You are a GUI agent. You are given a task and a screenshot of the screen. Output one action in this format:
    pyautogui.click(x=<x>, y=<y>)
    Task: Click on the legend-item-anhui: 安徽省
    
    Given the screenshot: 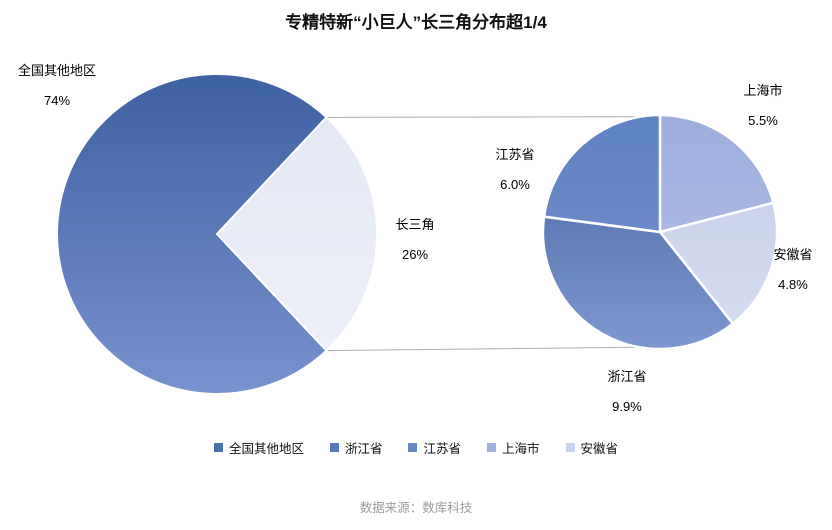 What is the action you would take?
    pyautogui.click(x=592, y=447)
    